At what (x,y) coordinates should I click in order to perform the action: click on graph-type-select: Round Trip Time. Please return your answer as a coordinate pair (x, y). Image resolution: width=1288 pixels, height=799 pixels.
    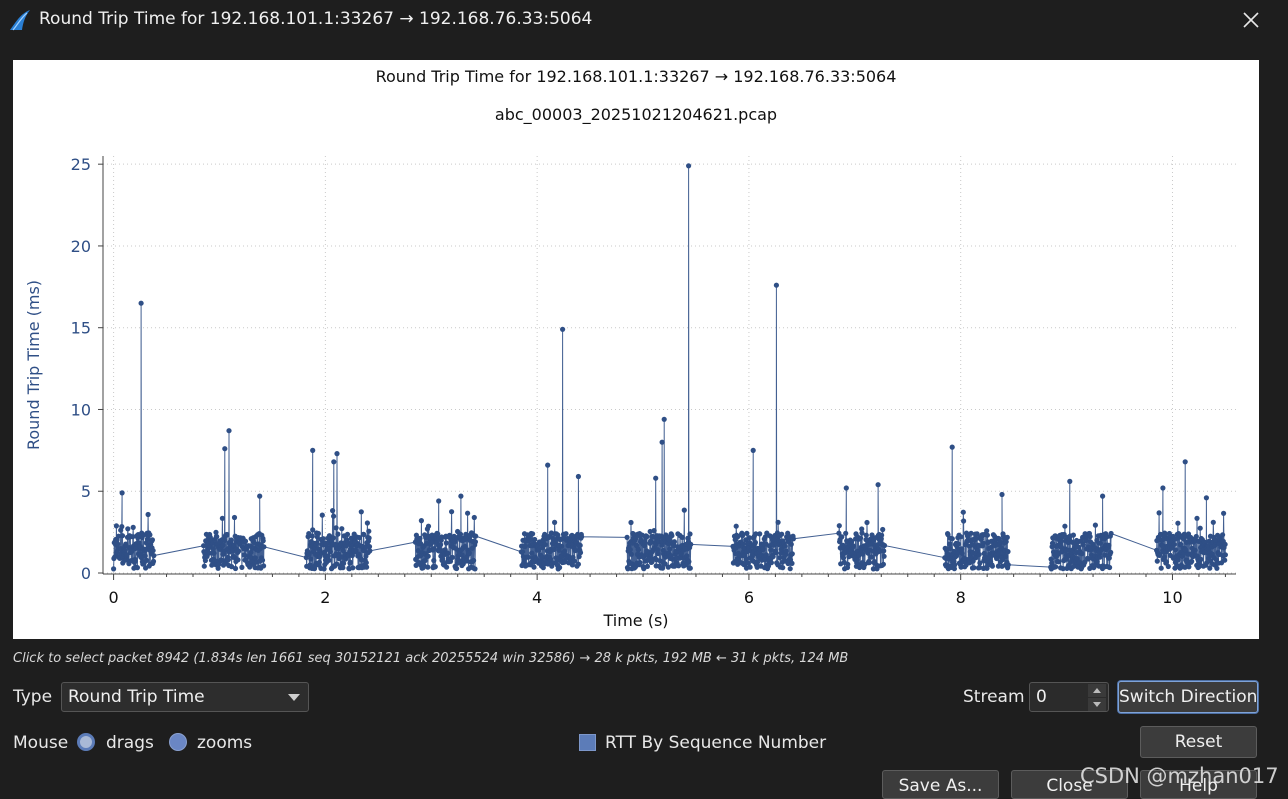
    Looking at the image, I should click on (185, 697).